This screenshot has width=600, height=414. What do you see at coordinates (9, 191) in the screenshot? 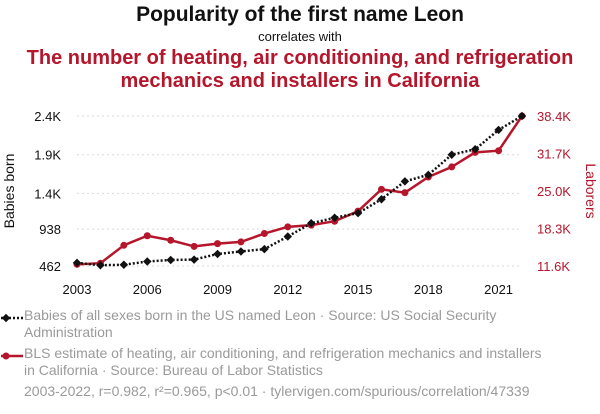
I see `left-y-axis-label: Babies born` at bounding box center [9, 191].